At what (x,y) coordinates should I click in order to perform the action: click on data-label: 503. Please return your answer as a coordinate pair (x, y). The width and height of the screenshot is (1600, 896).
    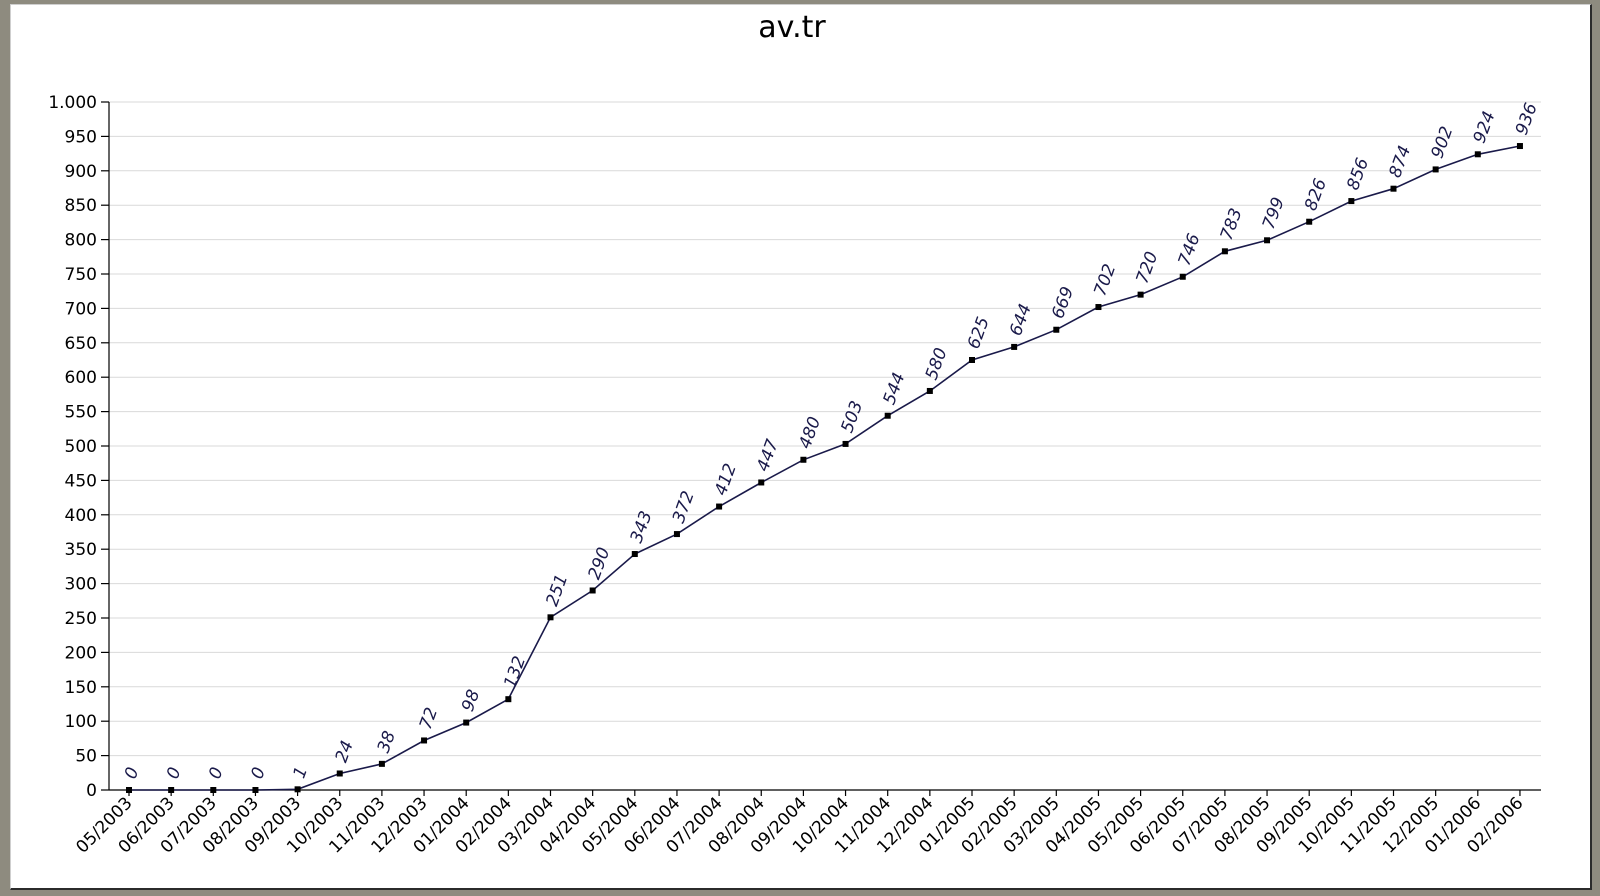
    Looking at the image, I should click on (852, 416).